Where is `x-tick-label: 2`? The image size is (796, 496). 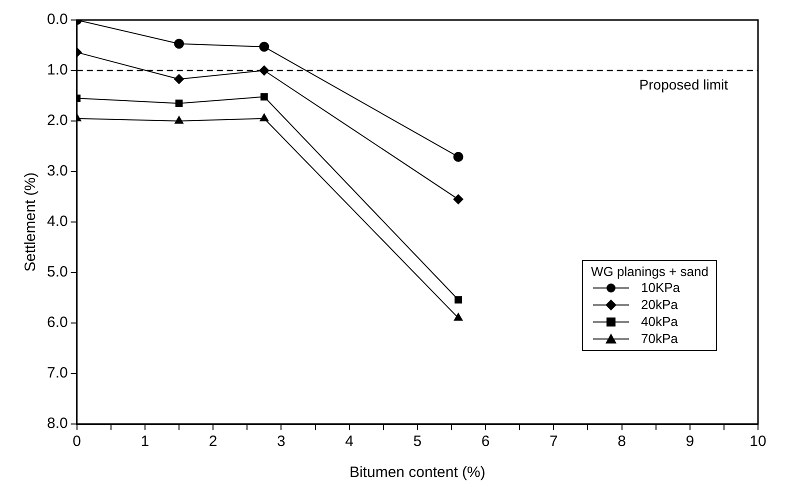
x-tick-label: 2 is located at coordinates (213, 441).